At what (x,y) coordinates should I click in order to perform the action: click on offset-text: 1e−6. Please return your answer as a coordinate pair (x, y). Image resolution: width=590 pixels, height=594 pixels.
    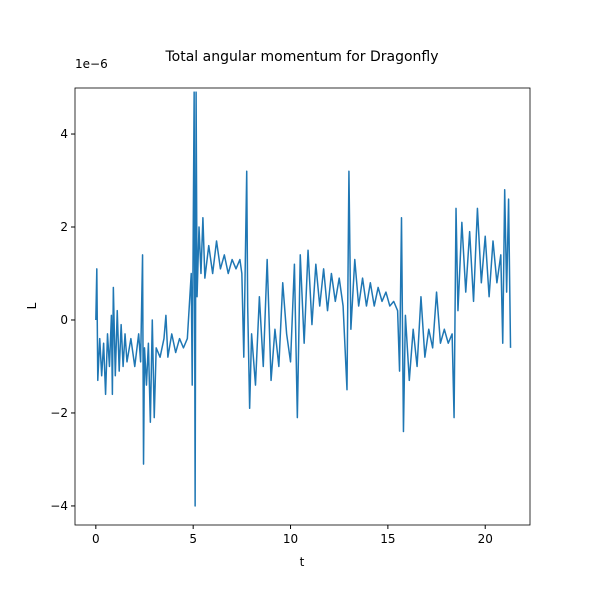
    Looking at the image, I should click on (91, 64).